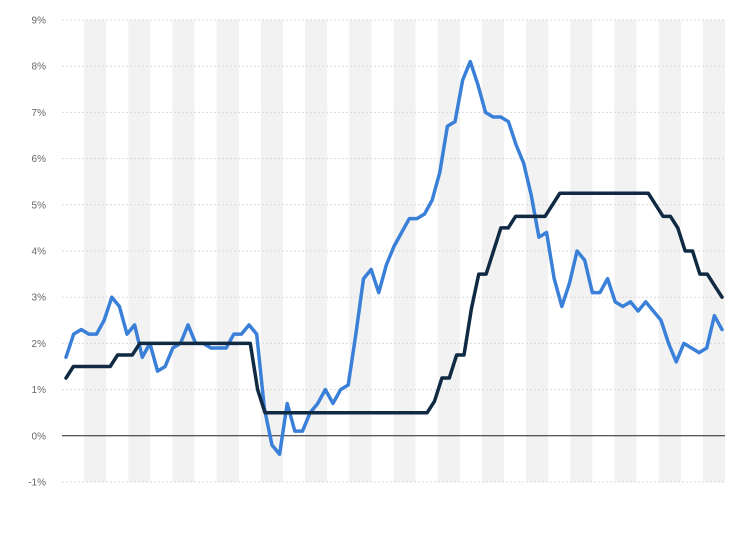 The image size is (754, 560). I want to click on y-tick-label: 0%, so click(39, 436).